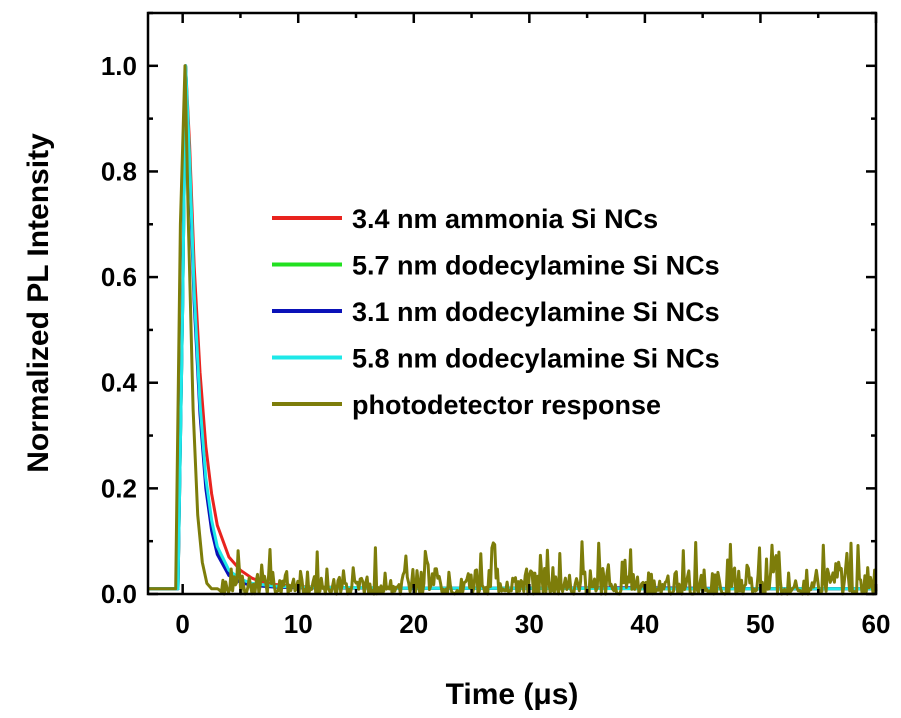 The width and height of the screenshot is (901, 718). I want to click on x-tick-label: 10, so click(298, 624).